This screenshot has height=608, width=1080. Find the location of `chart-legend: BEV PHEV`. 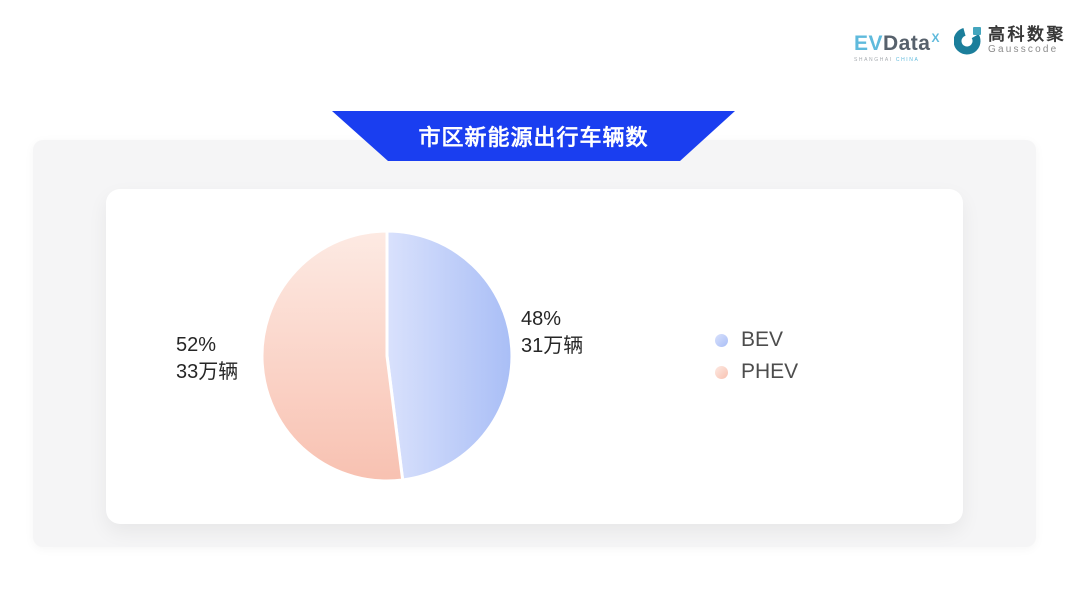

chart-legend: BEV PHEV is located at coordinates (756, 356).